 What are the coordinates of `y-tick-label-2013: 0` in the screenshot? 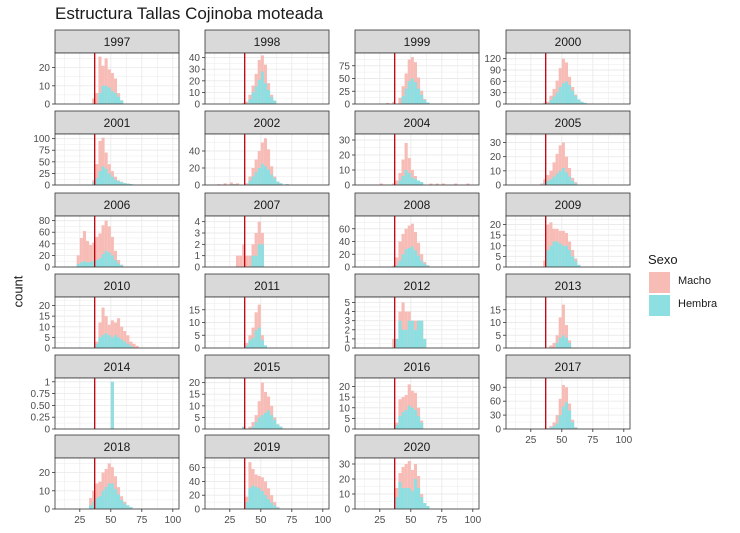 It's located at (498, 349).